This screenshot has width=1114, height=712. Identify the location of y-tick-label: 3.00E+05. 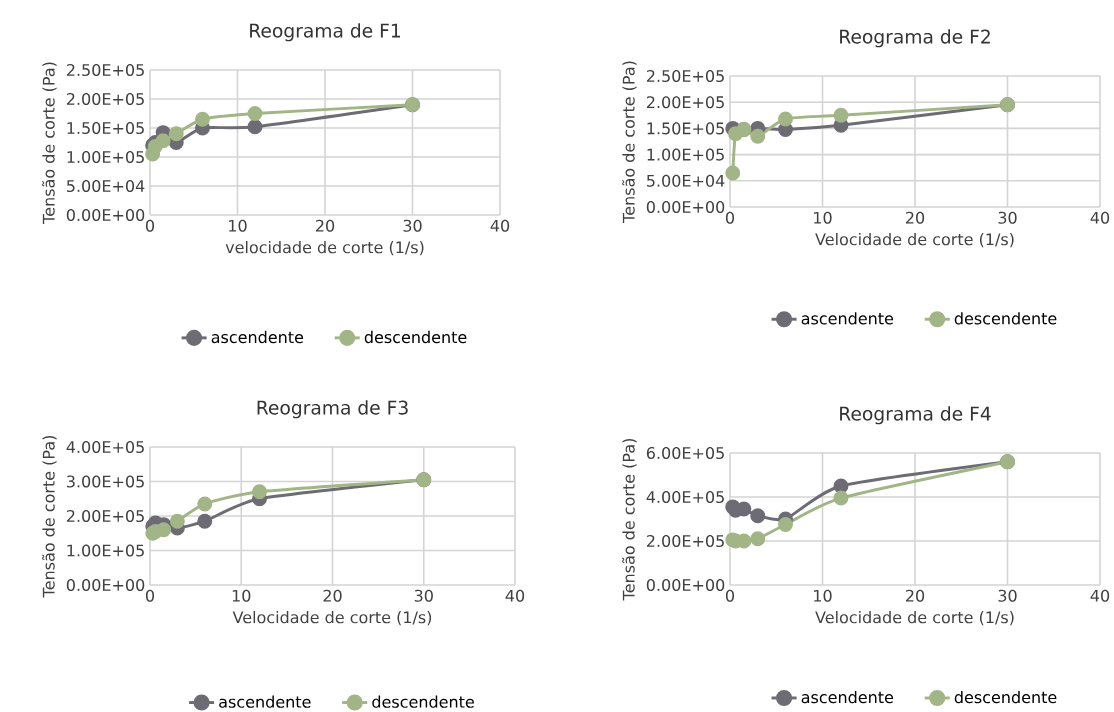
(105, 481).